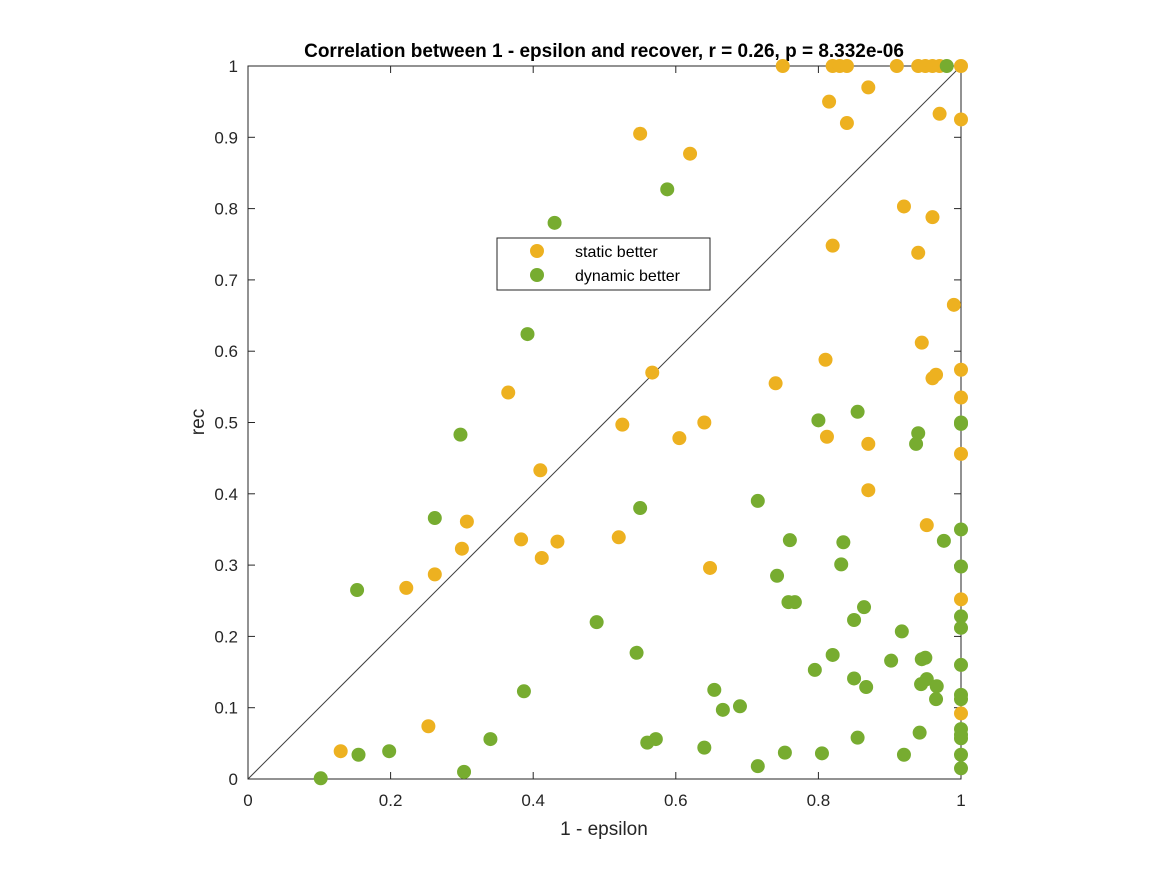 This screenshot has height=875, width=1167. What do you see at coordinates (537, 275) in the screenshot?
I see `legend-marker-dynamic-better` at bounding box center [537, 275].